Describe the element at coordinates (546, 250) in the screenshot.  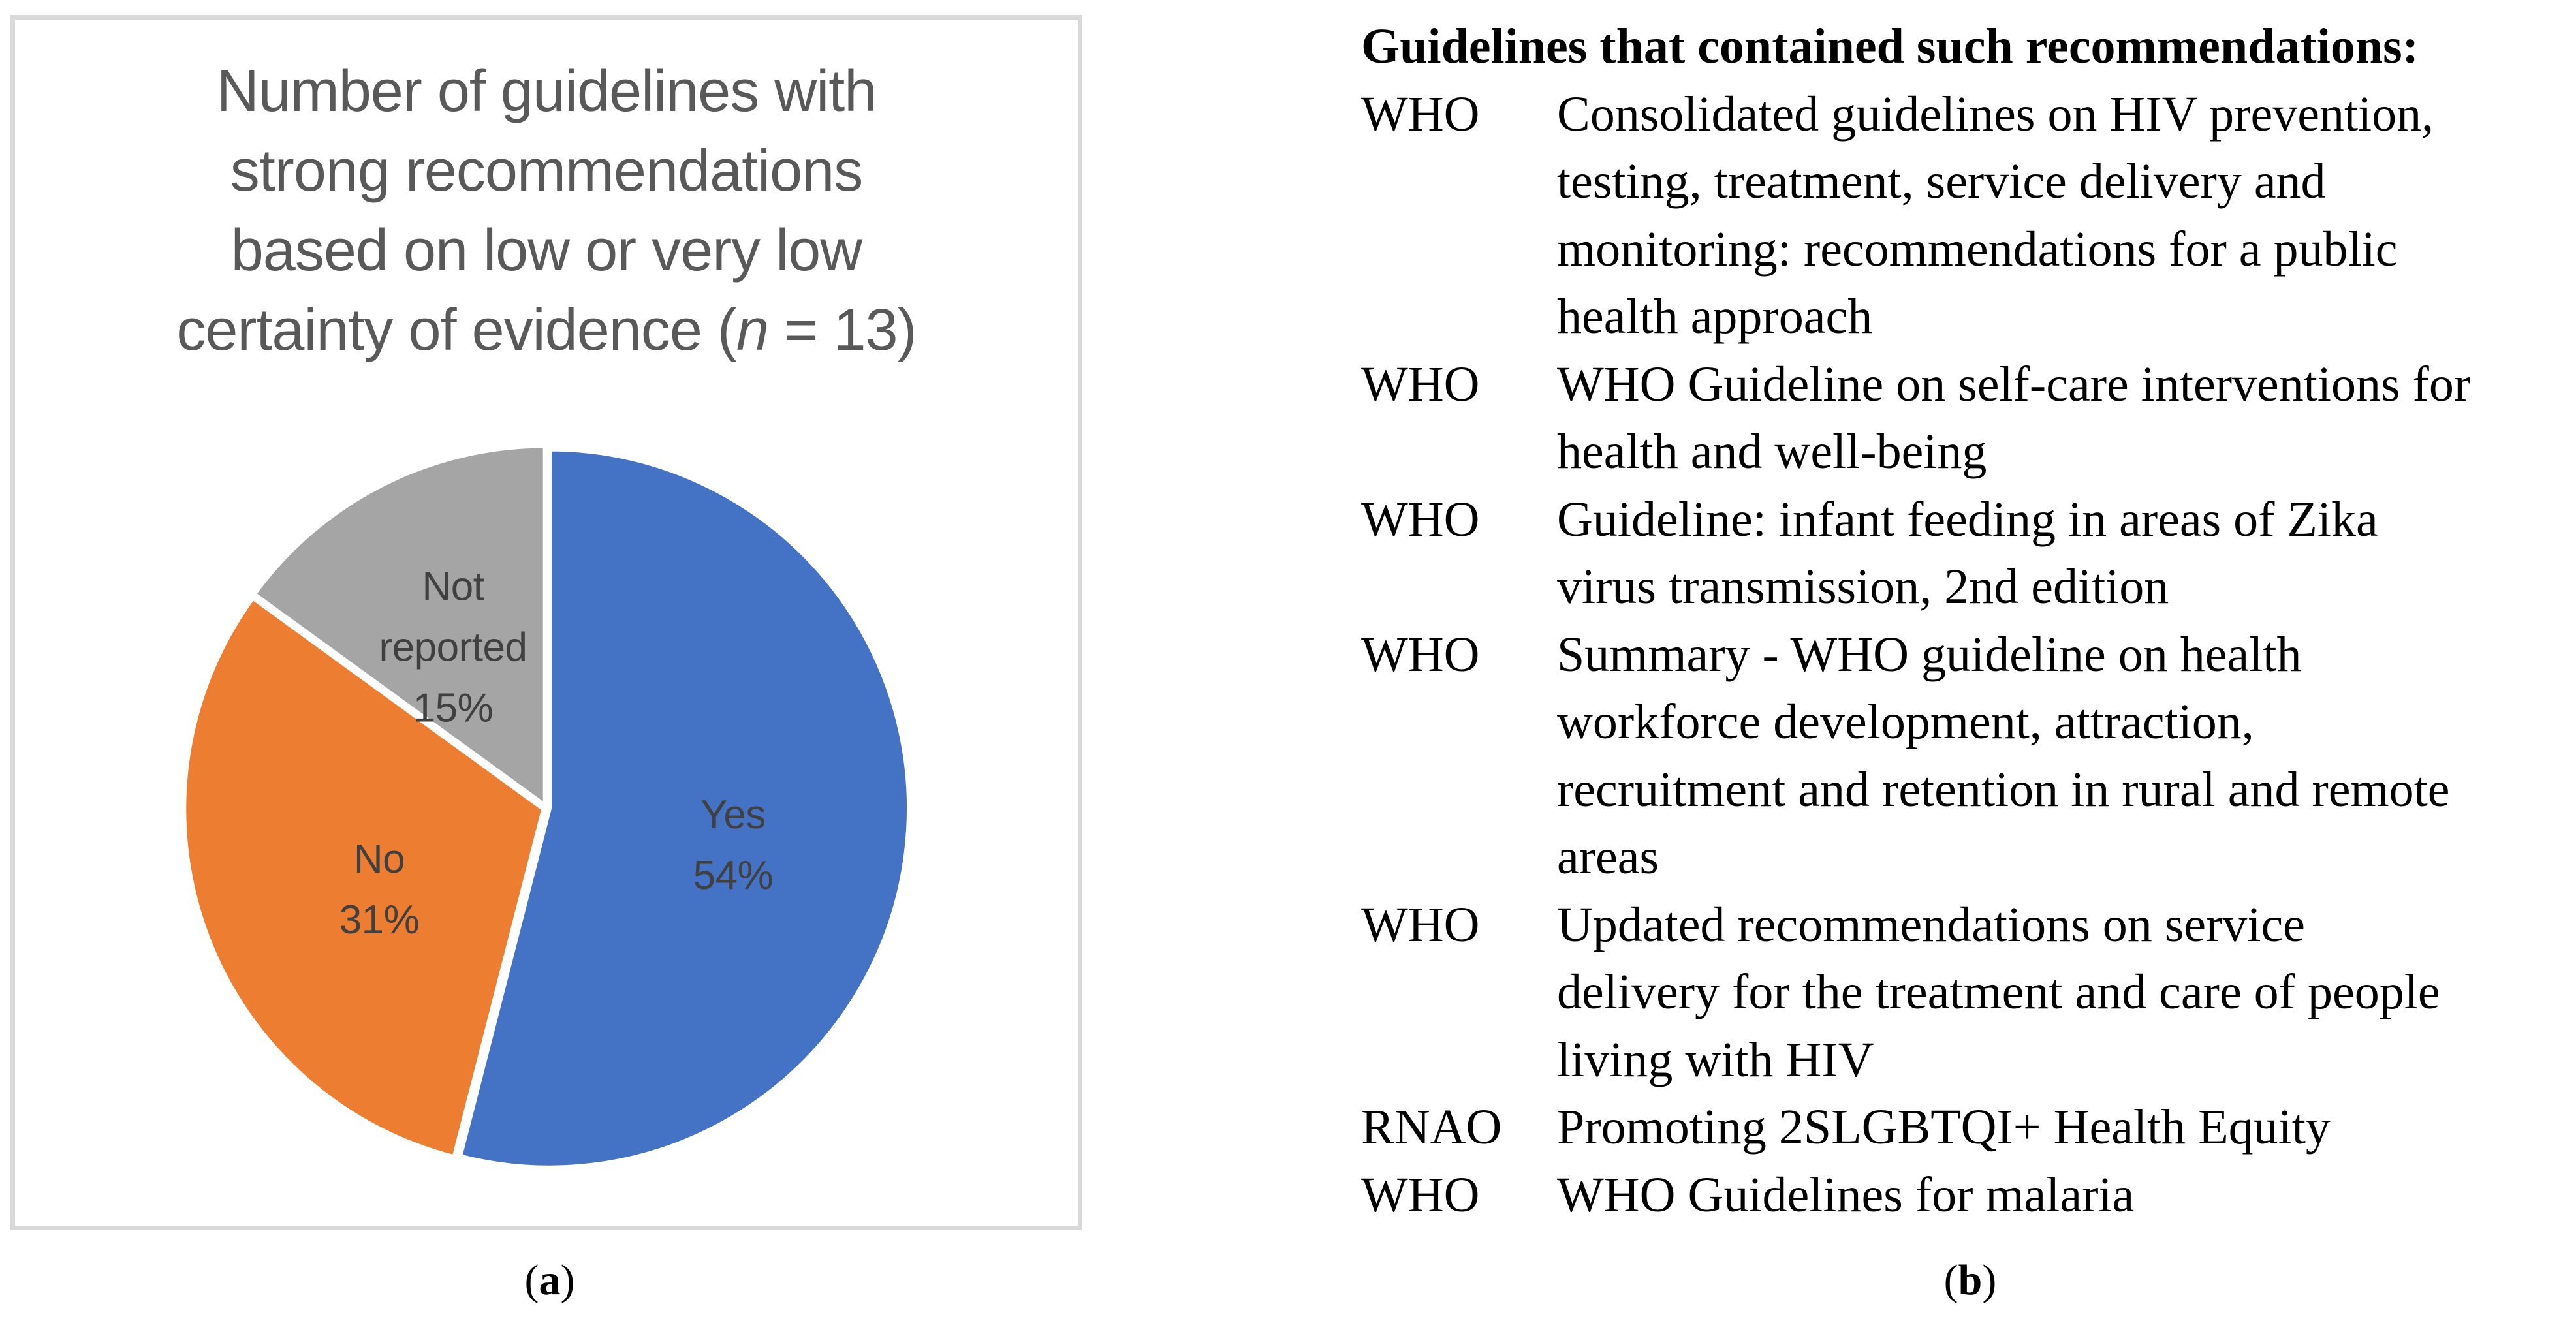
I see `chart-title-line: based on low or very low` at that location.